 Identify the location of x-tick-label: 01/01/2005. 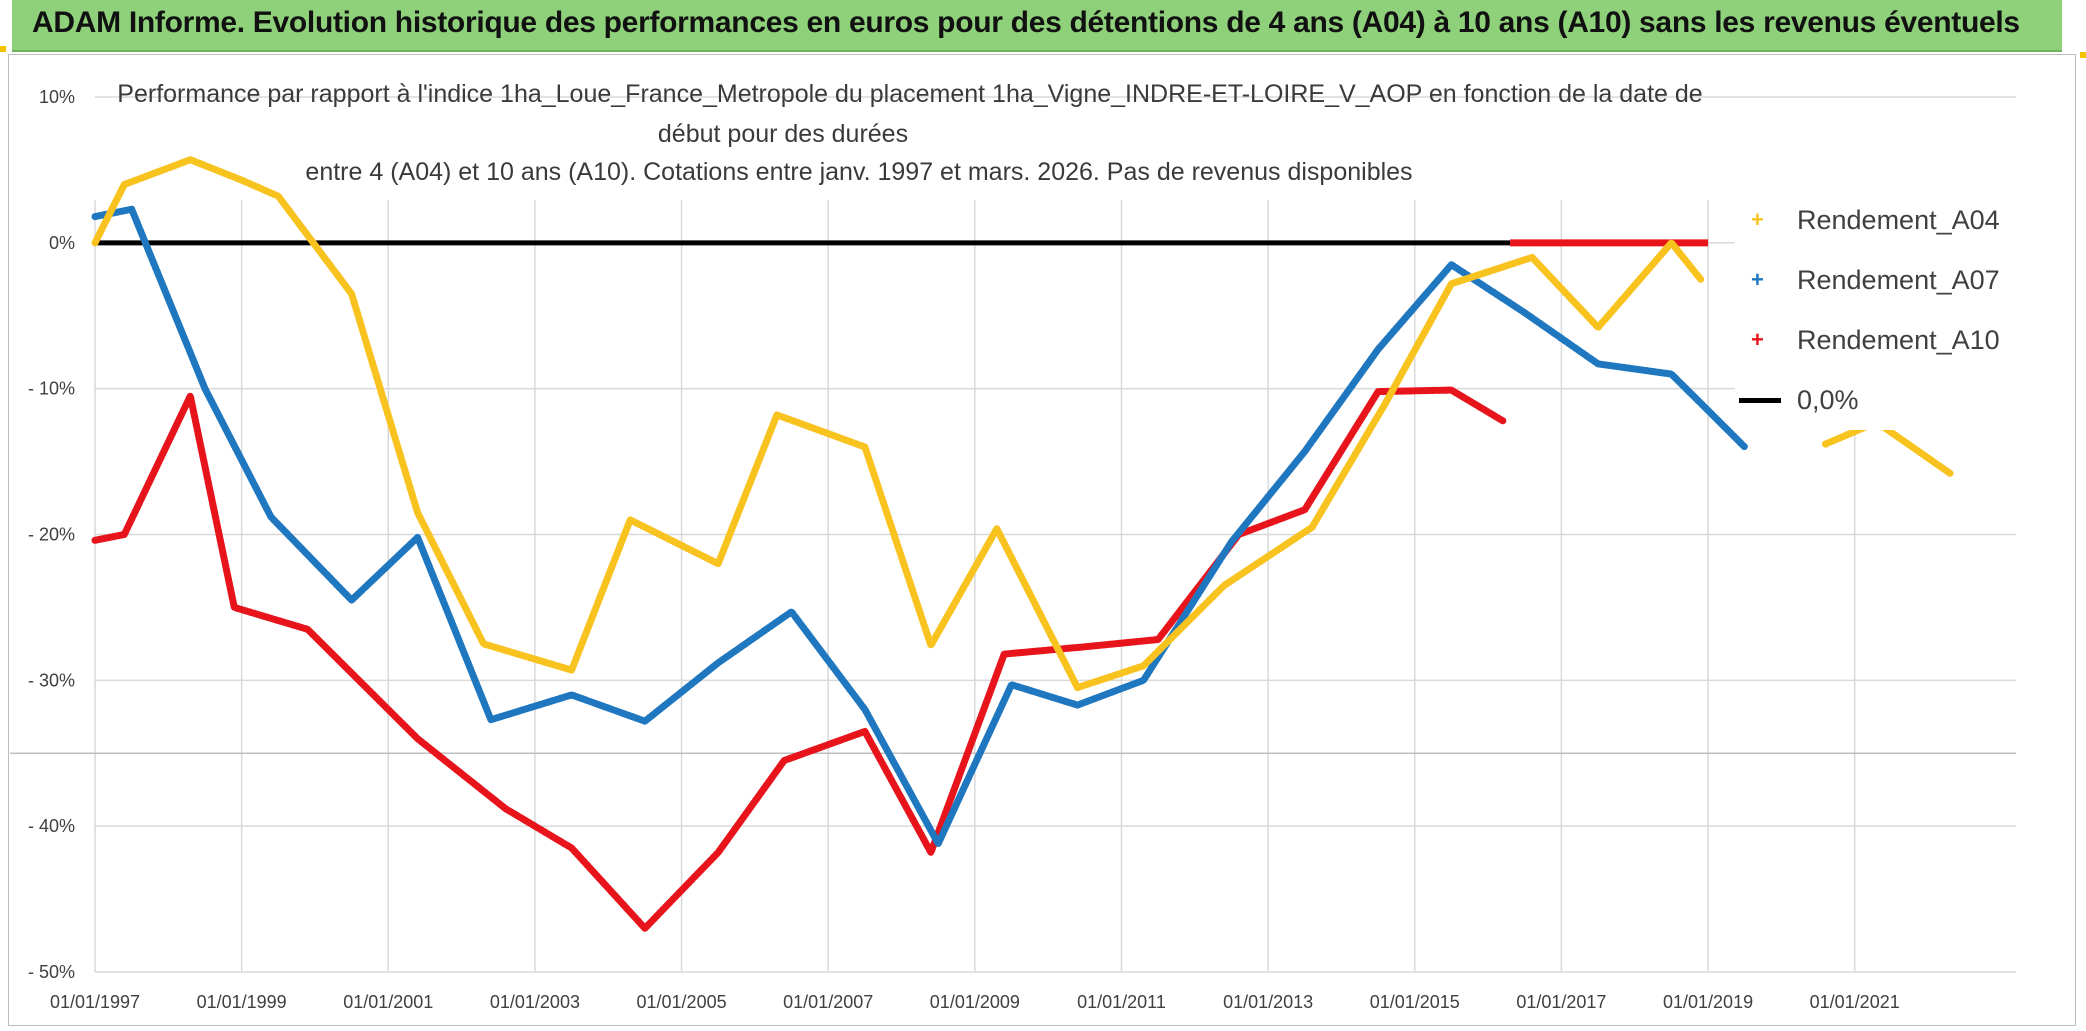
(682, 1002).